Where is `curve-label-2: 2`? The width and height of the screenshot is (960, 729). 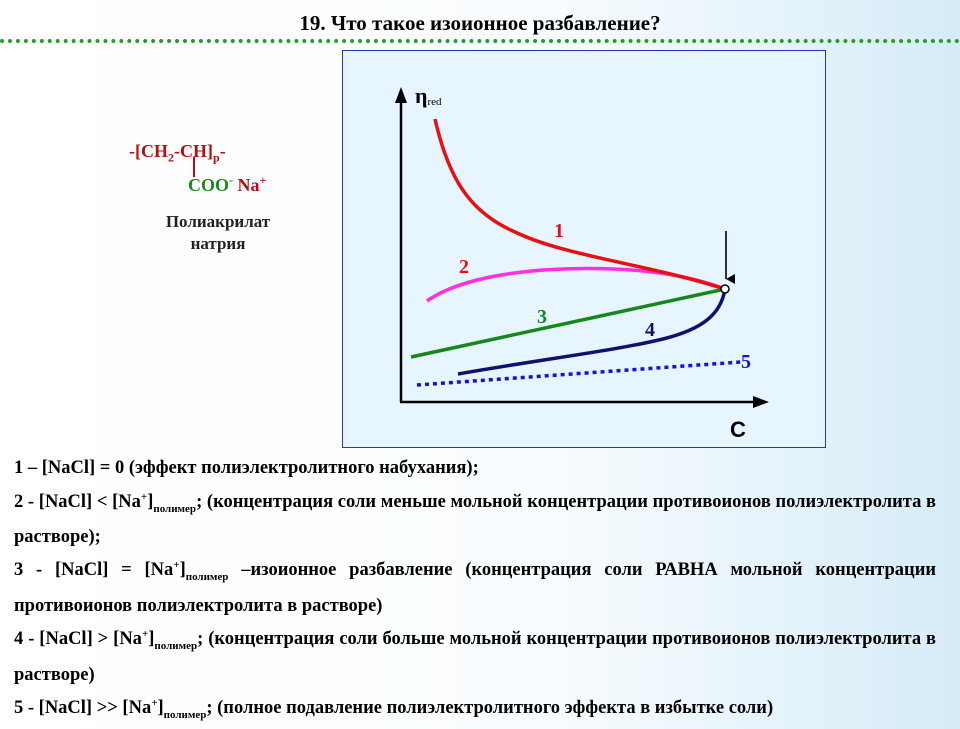
curve-label-2: 2 is located at coordinates (464, 267).